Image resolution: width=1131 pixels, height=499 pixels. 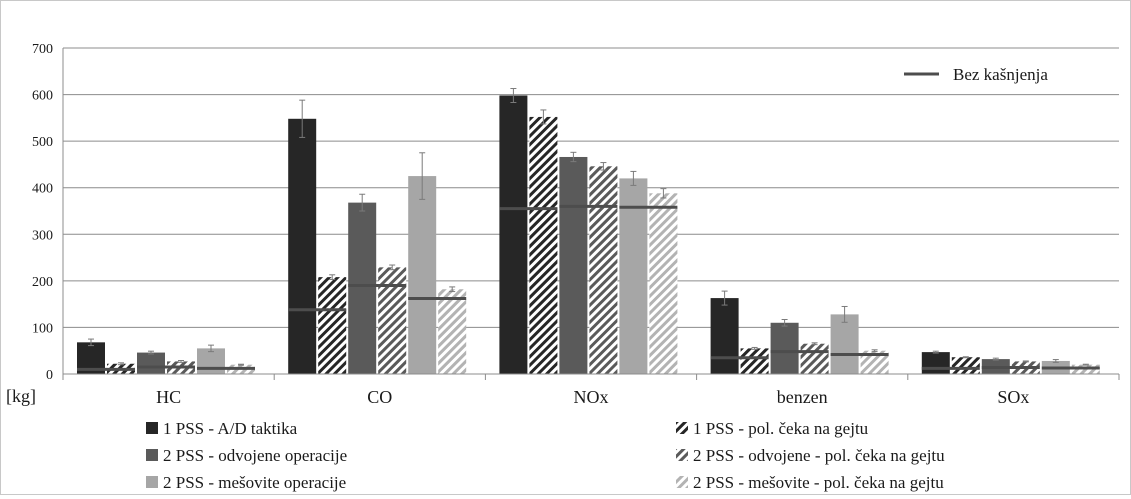 What do you see at coordinates (42, 49) in the screenshot?
I see `y-tick-label: 700` at bounding box center [42, 49].